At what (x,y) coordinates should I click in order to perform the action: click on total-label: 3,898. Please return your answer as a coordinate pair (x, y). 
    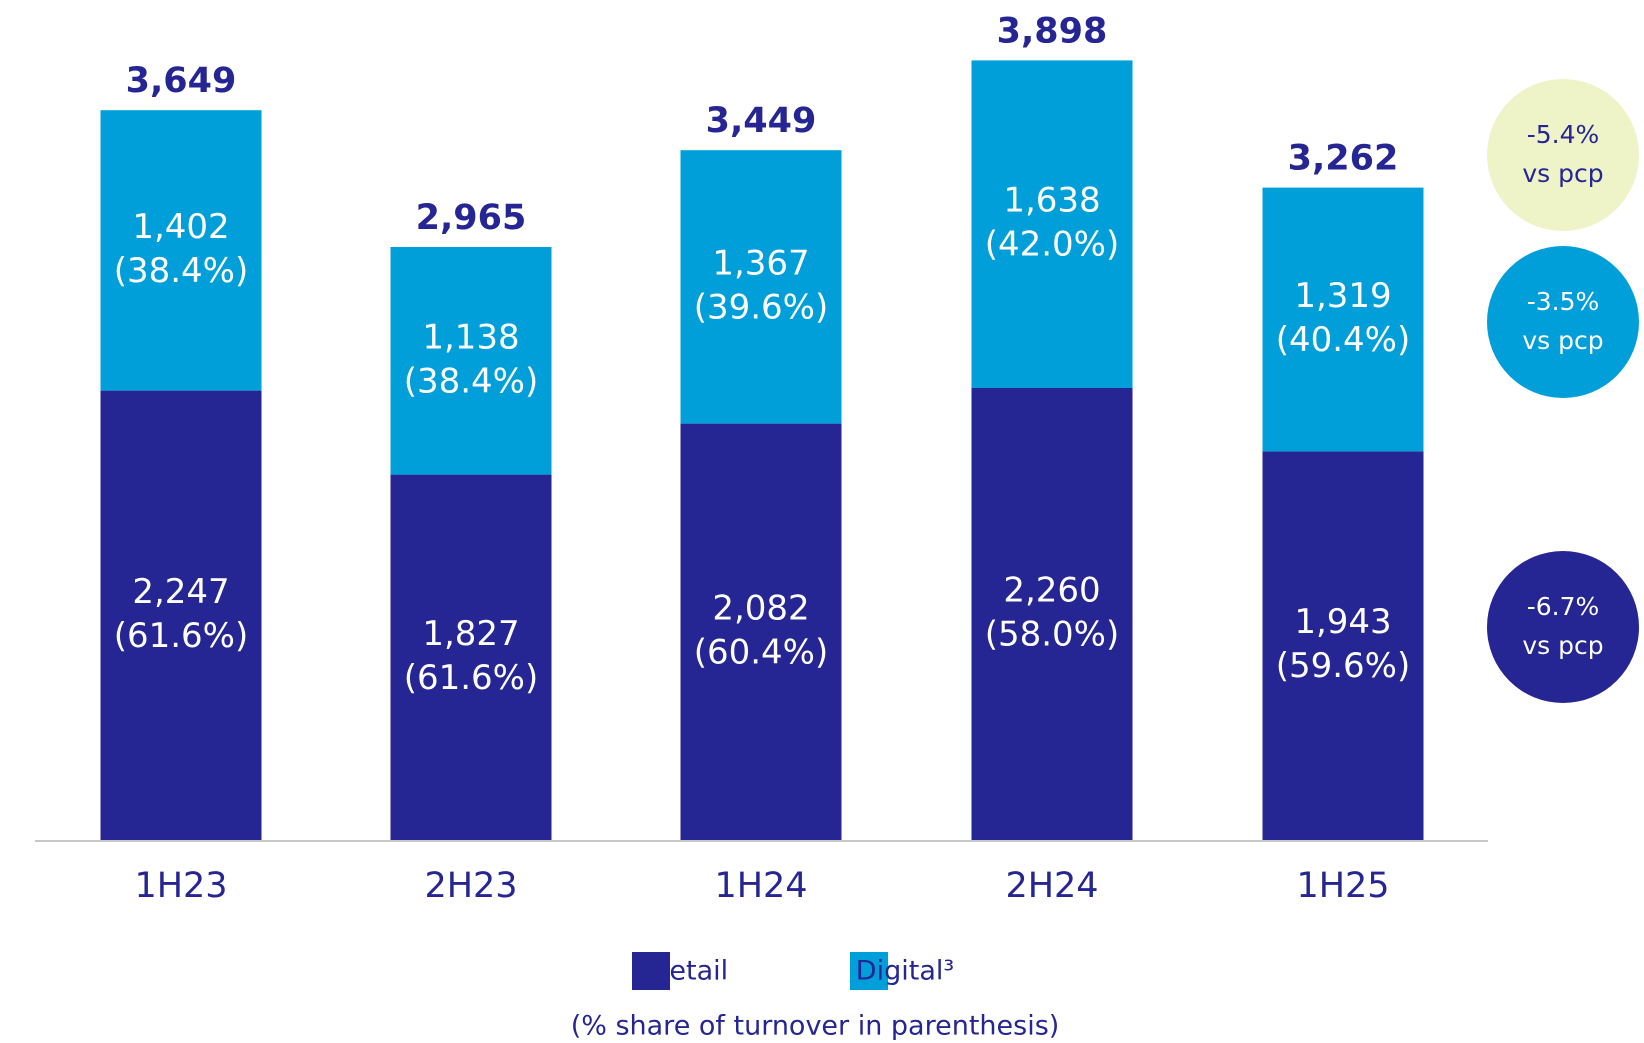
    Looking at the image, I should click on (1052, 31).